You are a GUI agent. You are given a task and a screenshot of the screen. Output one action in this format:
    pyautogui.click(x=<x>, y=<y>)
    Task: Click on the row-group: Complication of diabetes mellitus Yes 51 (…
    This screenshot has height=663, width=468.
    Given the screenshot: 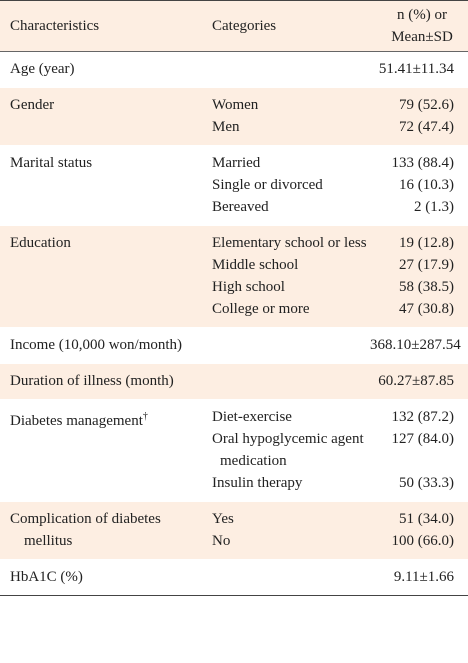 What is the action you would take?
    pyautogui.click(x=234, y=530)
    